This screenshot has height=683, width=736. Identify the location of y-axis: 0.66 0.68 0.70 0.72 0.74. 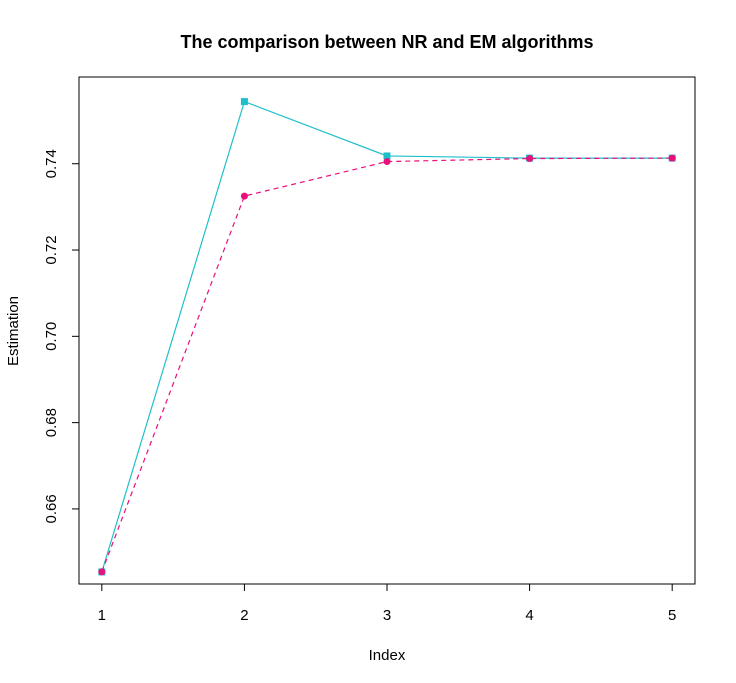
(61, 336).